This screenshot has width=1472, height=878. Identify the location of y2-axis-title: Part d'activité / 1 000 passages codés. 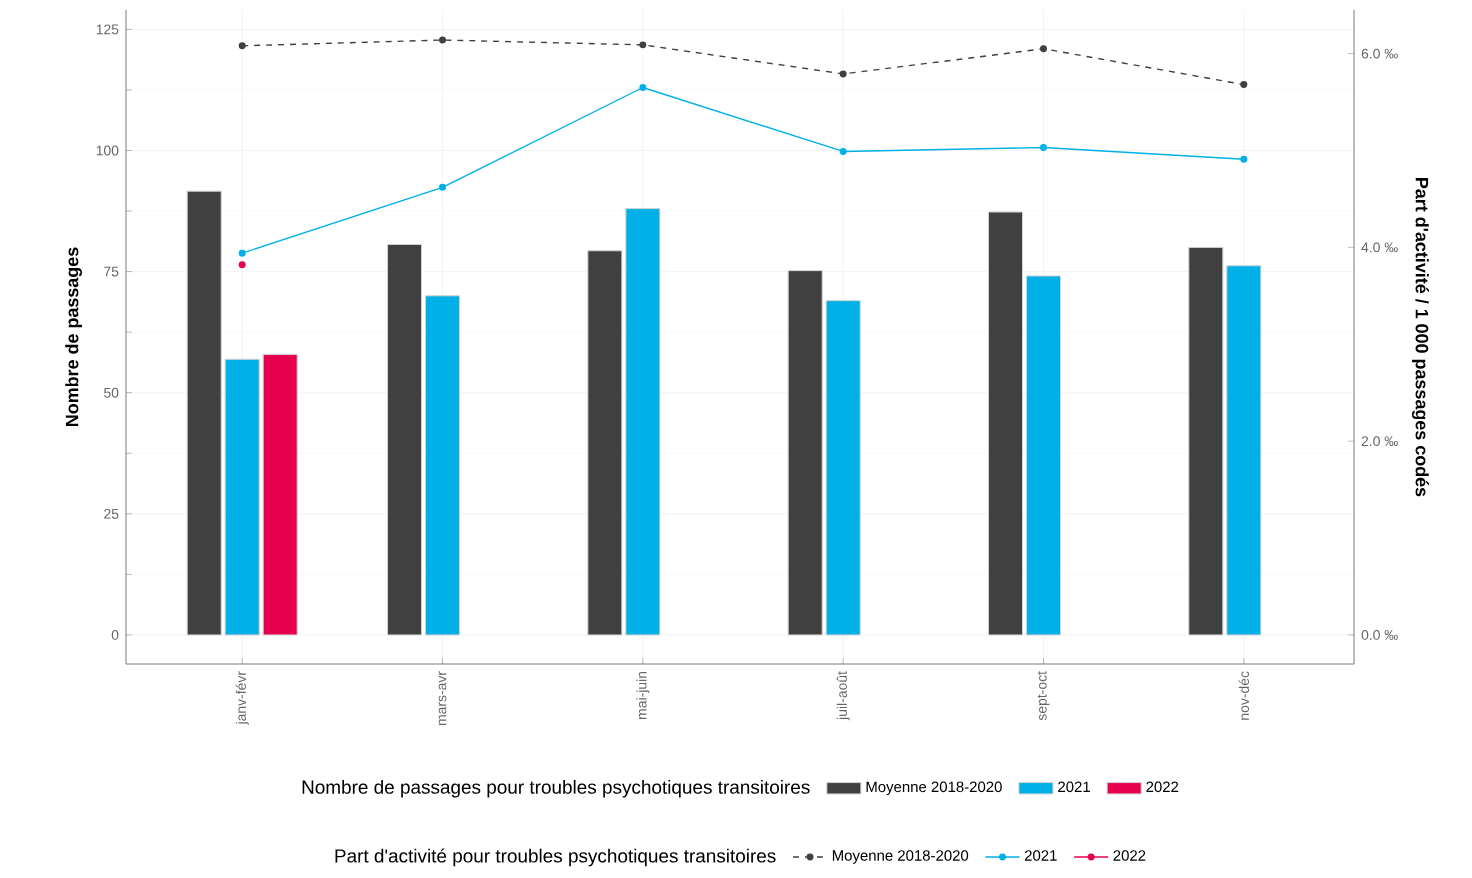
(1420, 337).